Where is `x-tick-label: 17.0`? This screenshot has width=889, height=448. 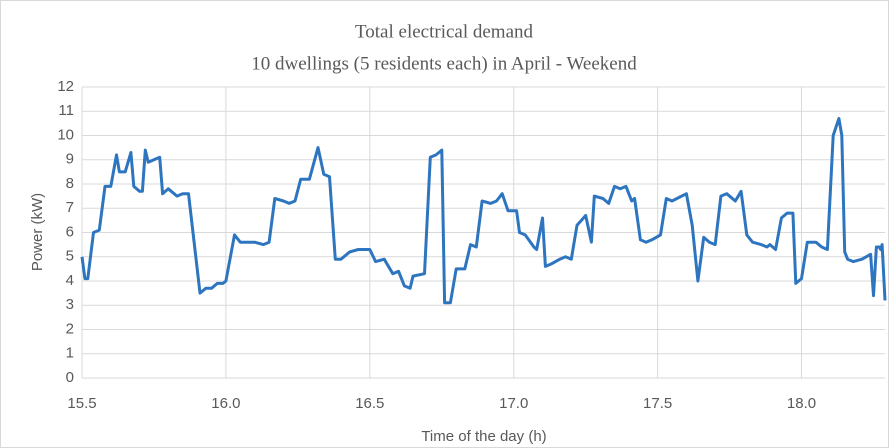 x-tick-label: 17.0 is located at coordinates (513, 403).